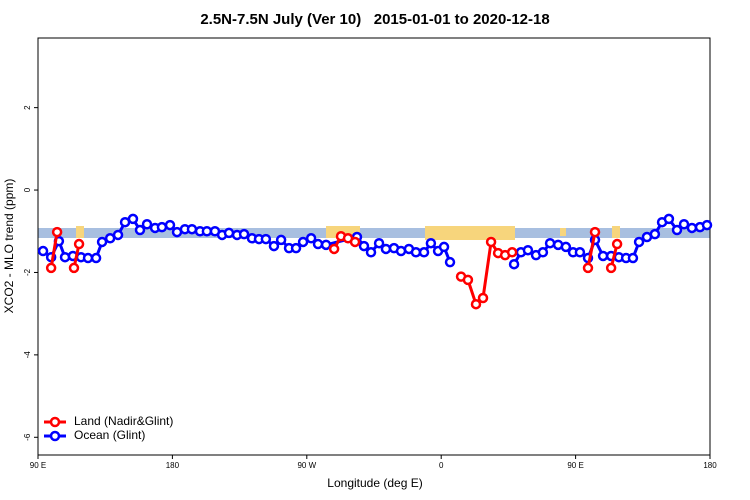 The image size is (750, 500). I want to click on legend-entry: Land (Nadir&Glint), so click(108, 421).